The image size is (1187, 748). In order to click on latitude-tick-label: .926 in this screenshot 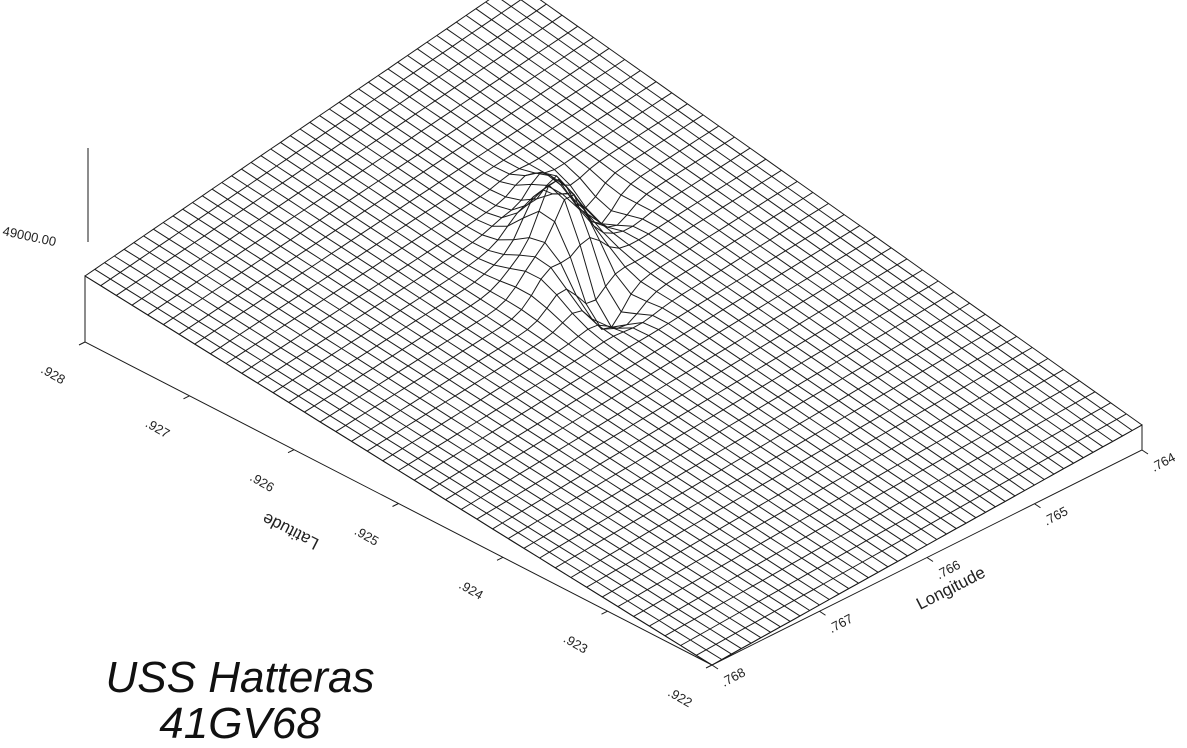, I will do `click(262, 482)`.